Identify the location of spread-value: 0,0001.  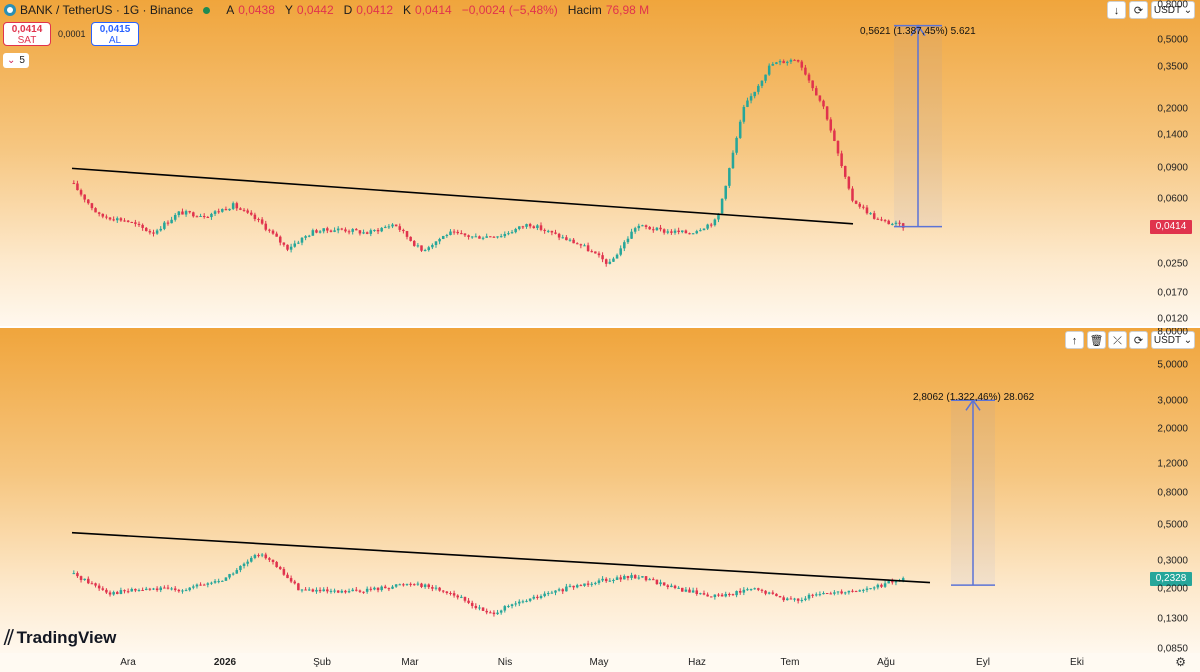
(72, 34).